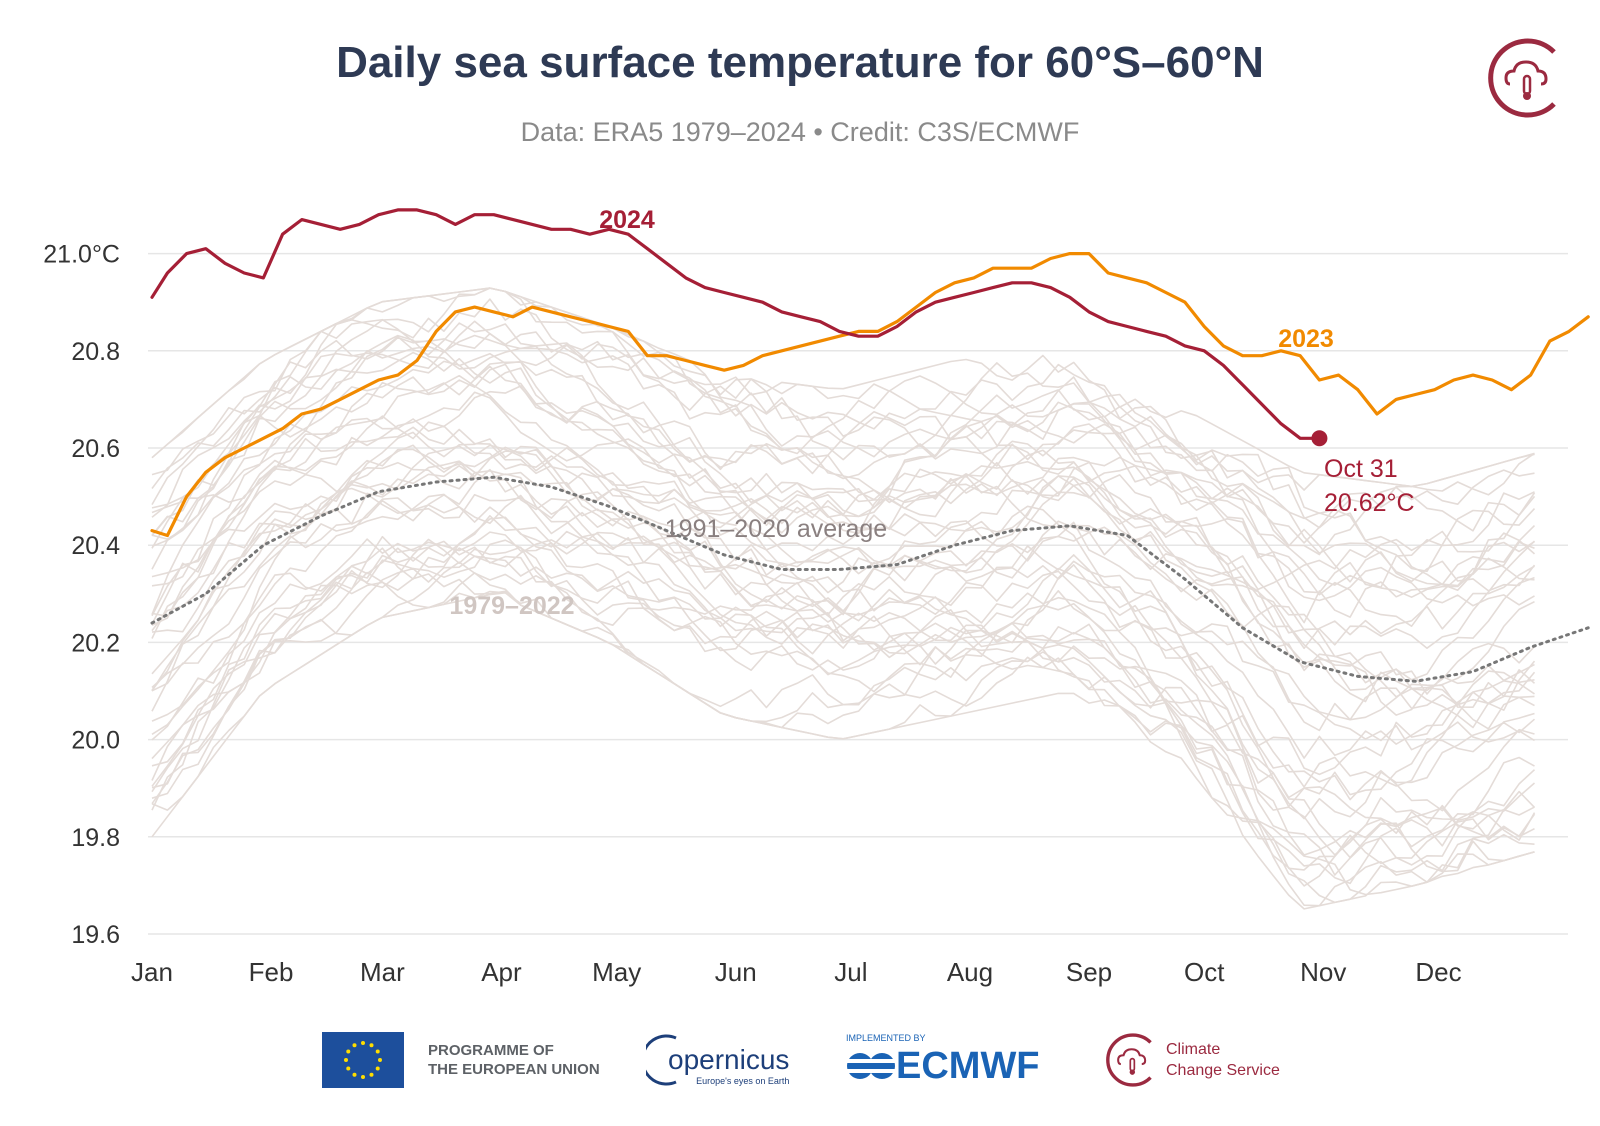 Image resolution: width=1600 pixels, height=1126 pixels. Describe the element at coordinates (1438, 972) in the screenshot. I see `x-tick-label: Dec` at that location.